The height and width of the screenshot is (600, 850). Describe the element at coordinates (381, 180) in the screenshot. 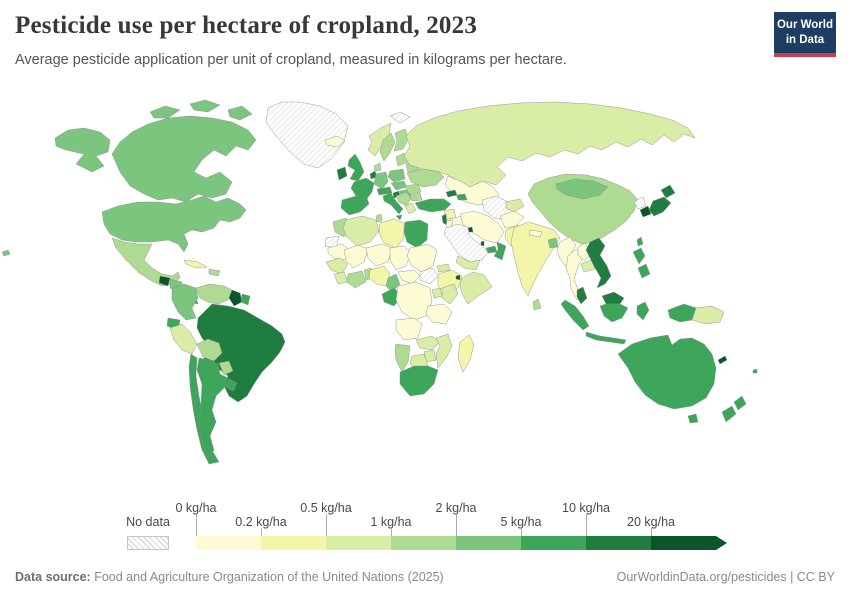

I see `country-germany` at that location.